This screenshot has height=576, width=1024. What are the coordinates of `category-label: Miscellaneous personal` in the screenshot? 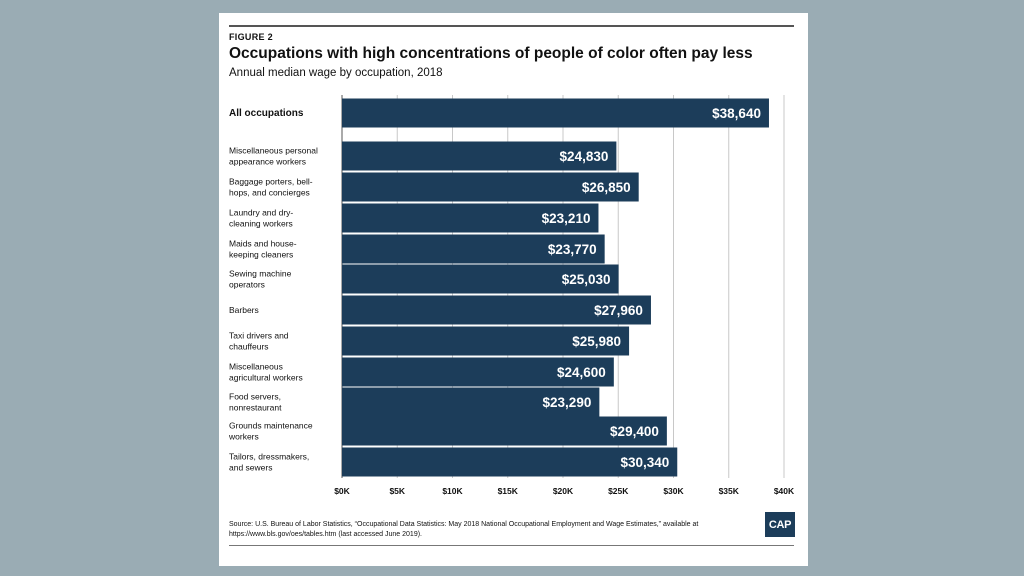 It's located at (273, 151).